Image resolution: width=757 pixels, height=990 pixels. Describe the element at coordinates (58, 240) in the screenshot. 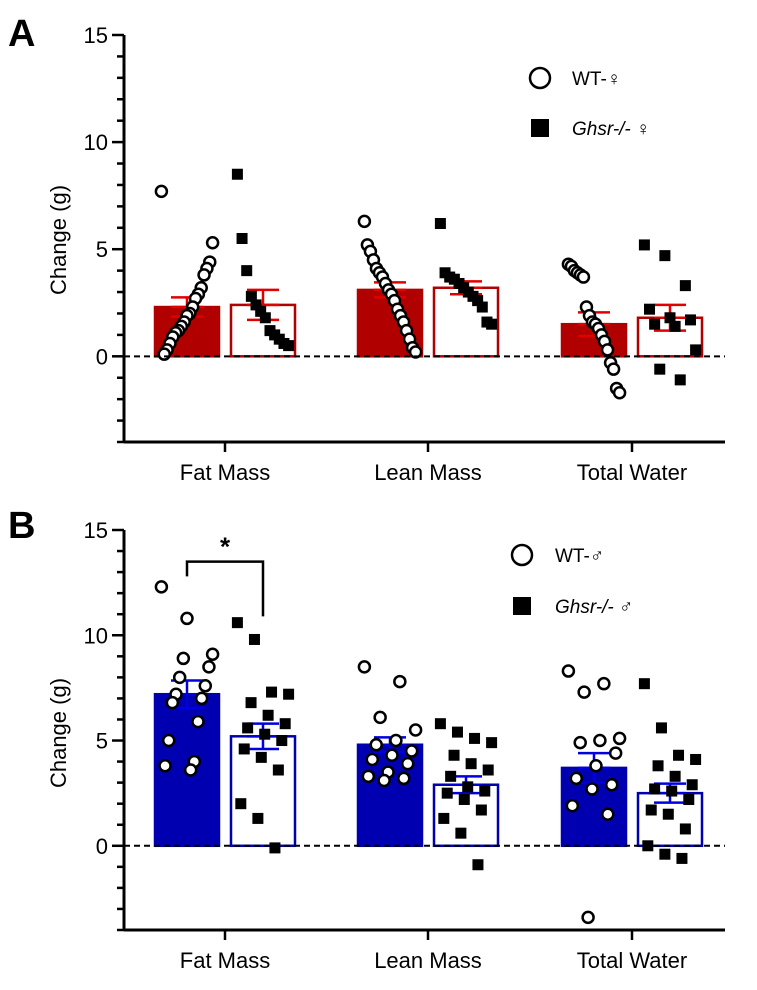

I see `y-axis-label-a: Change (g)` at that location.